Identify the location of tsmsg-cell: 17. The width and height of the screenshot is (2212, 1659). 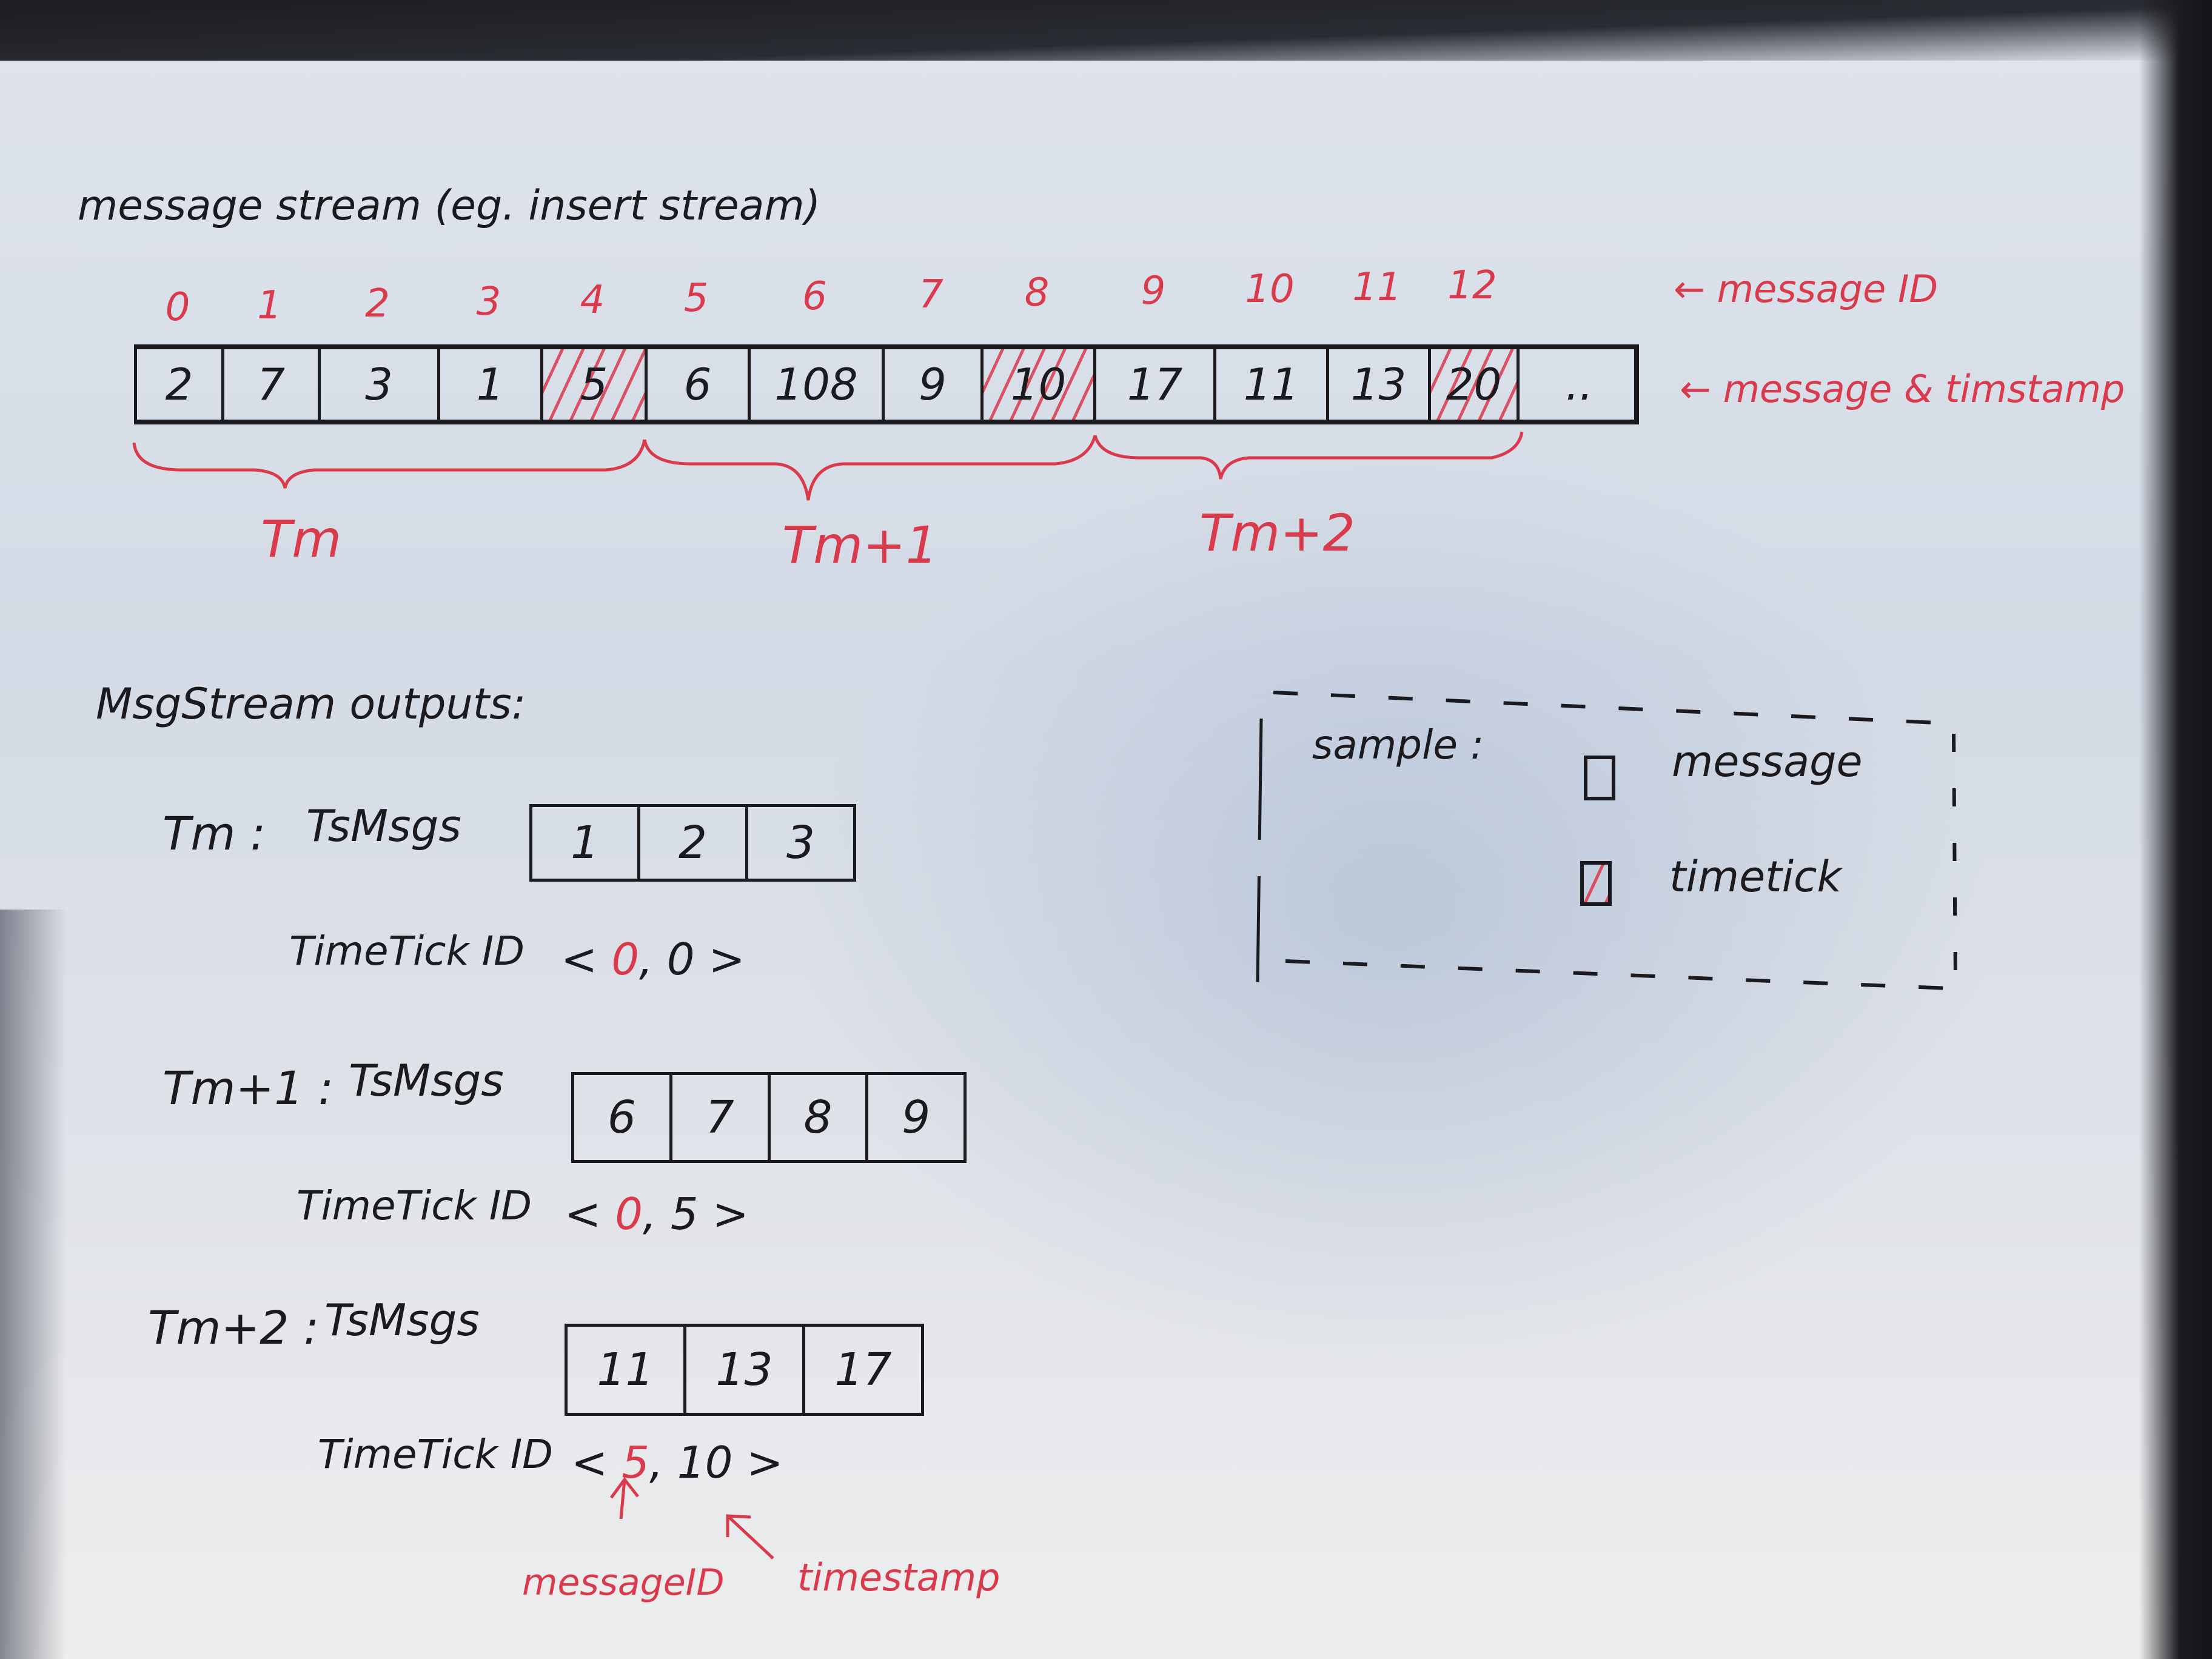
(861, 1370).